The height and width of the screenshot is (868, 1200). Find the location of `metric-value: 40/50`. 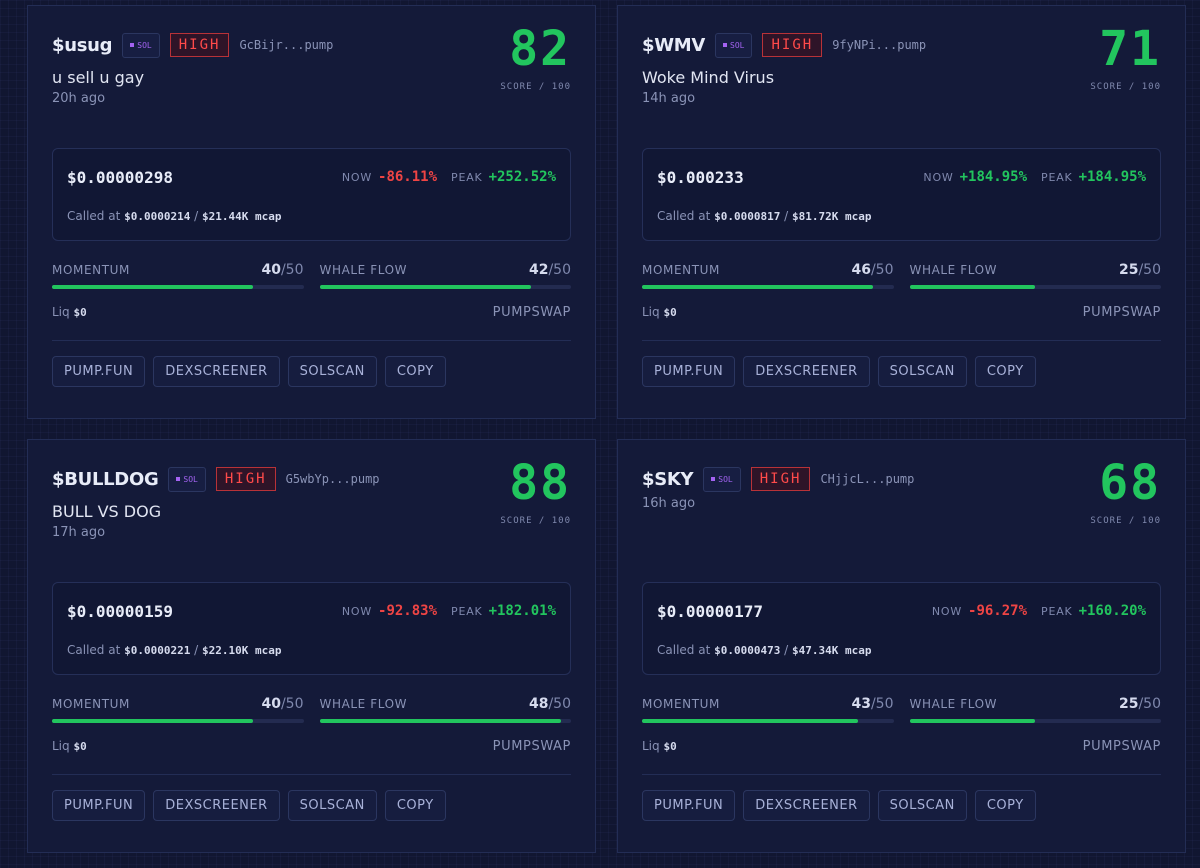

metric-value: 40/50 is located at coordinates (282, 704).